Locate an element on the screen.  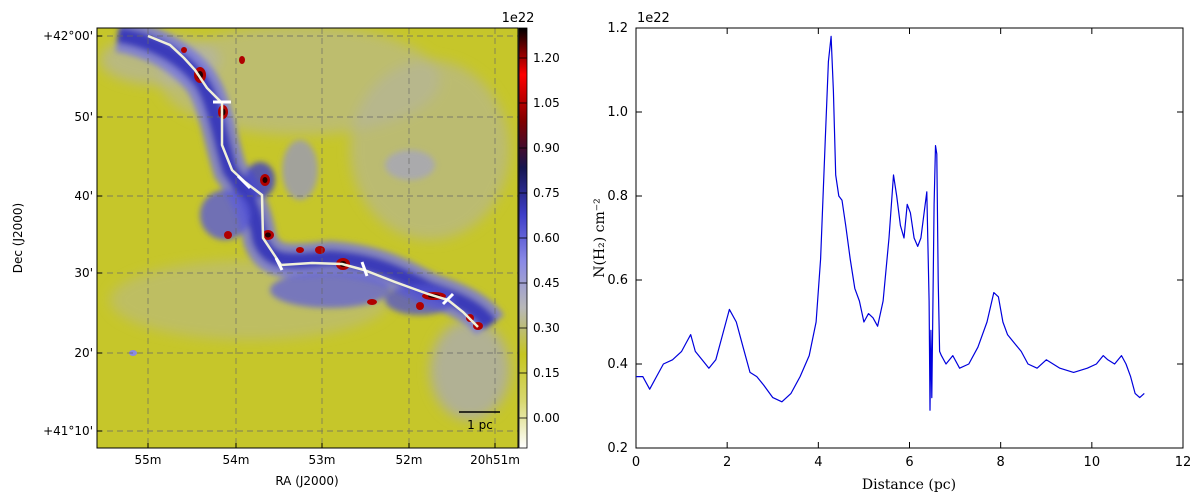
y-axis-label: N(H₂) cm⁻² is located at coordinates (600, 238).